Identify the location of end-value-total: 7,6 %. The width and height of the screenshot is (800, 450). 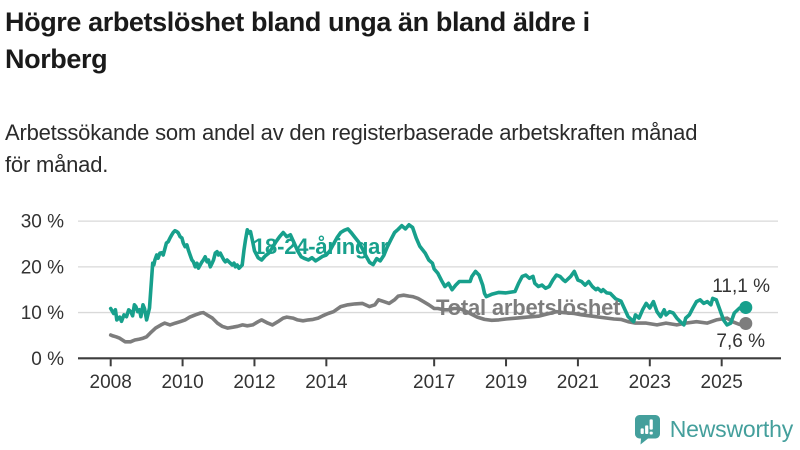
(740, 341).